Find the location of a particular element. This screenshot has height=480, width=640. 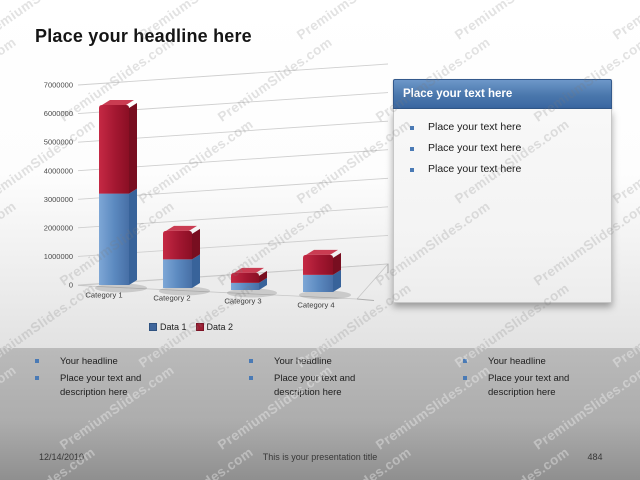

category-label: Category 1 is located at coordinates (103, 295).